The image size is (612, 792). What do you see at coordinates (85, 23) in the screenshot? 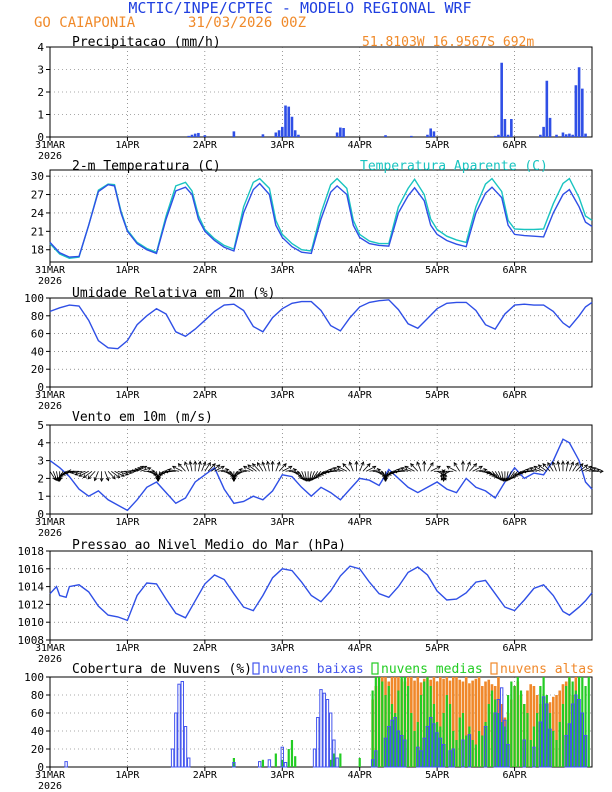
I see `header-location: GO CAIAPONIA` at bounding box center [85, 23].